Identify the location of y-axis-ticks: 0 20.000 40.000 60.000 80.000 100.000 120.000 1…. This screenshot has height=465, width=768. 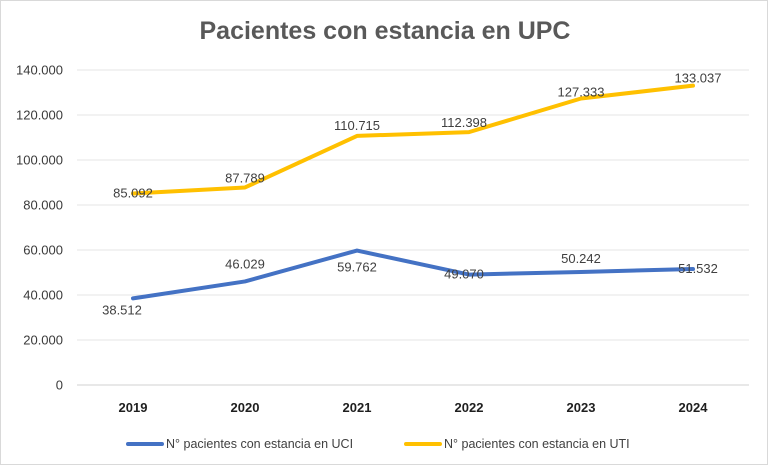
(39, 228).